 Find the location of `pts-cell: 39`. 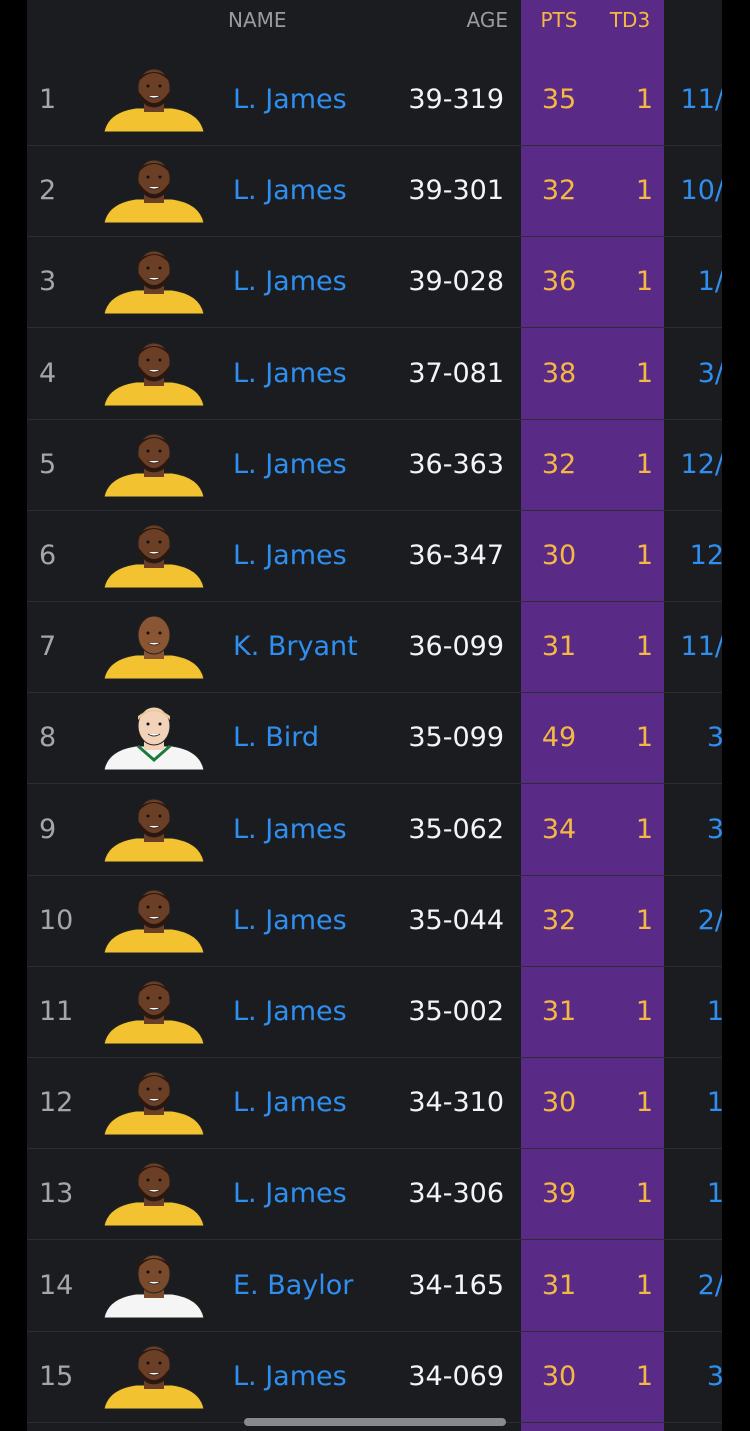

pts-cell: 39 is located at coordinates (559, 1194).